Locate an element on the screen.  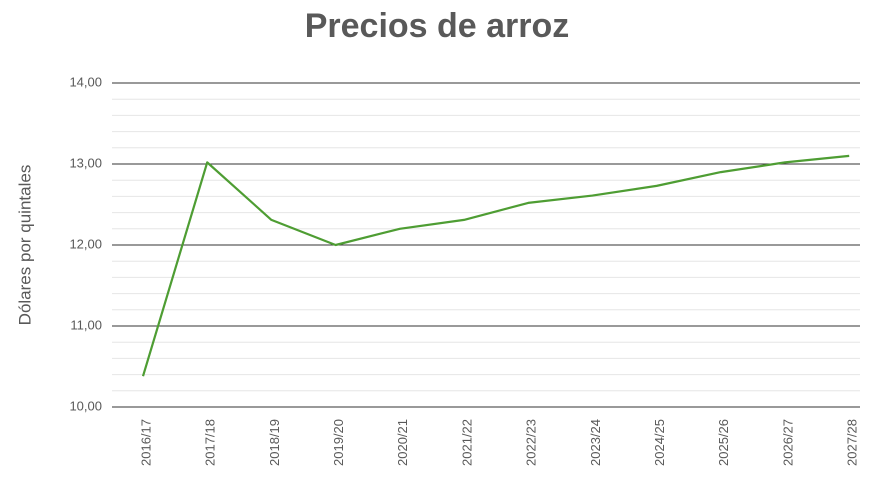
chart-title: Precios de arroz is located at coordinates (437, 26).